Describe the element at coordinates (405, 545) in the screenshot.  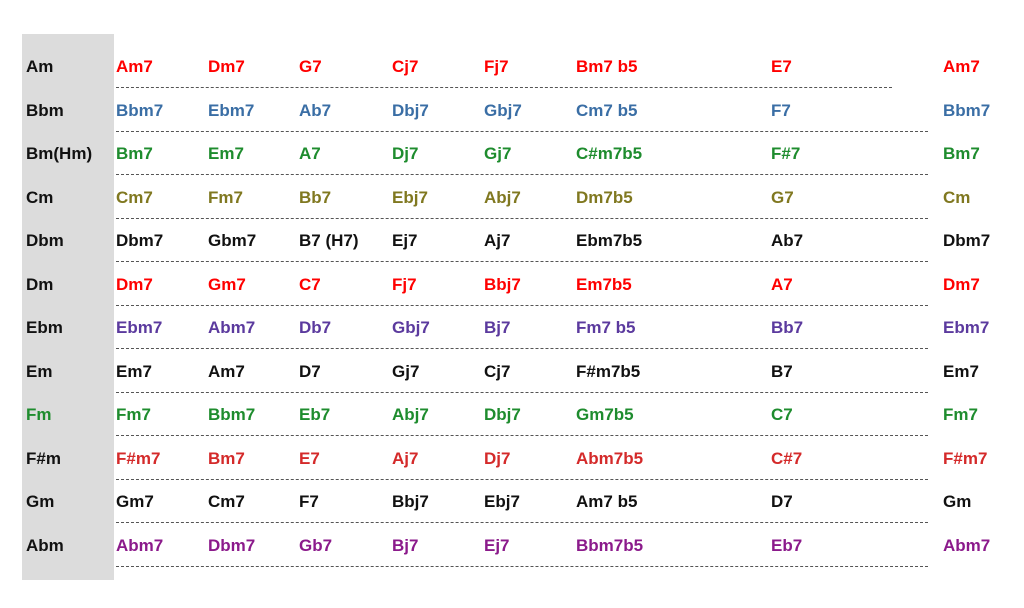
I see `chord-cell: Bj7` at that location.